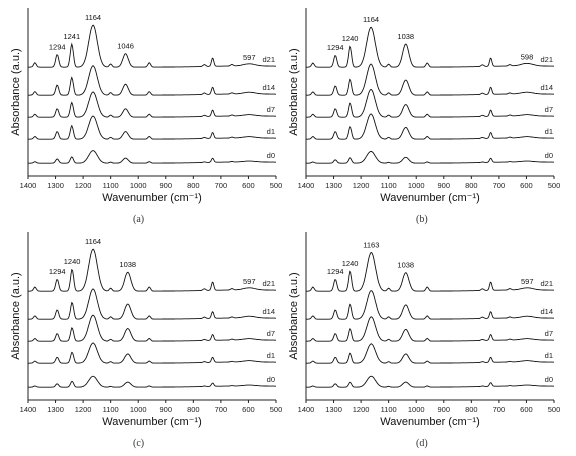 The image size is (576, 456). I want to click on panel-label-a: (a), so click(139, 219).